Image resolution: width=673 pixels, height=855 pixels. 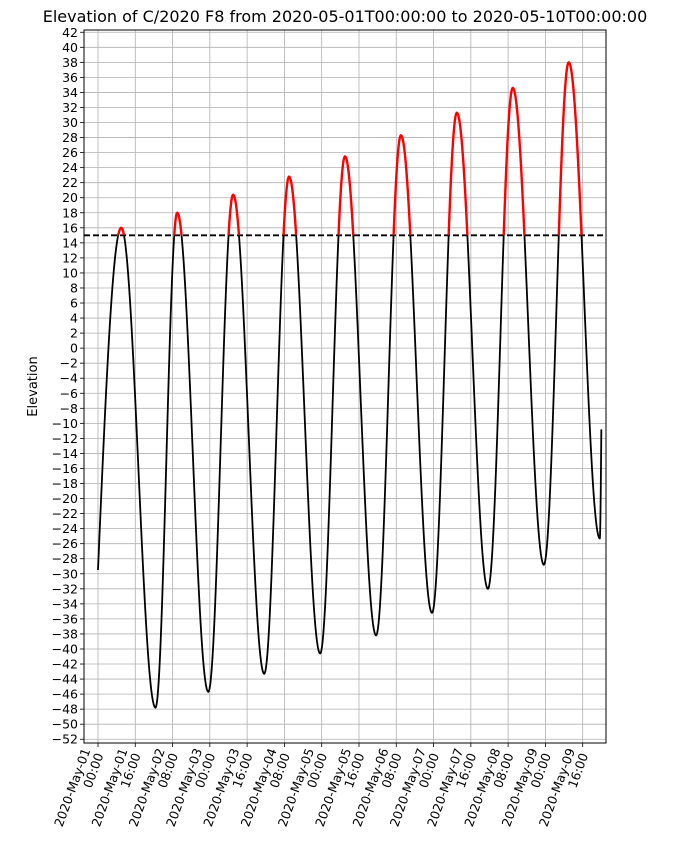 What do you see at coordinates (65, 528) in the screenshot?
I see `y-tick-label: −24` at bounding box center [65, 528].